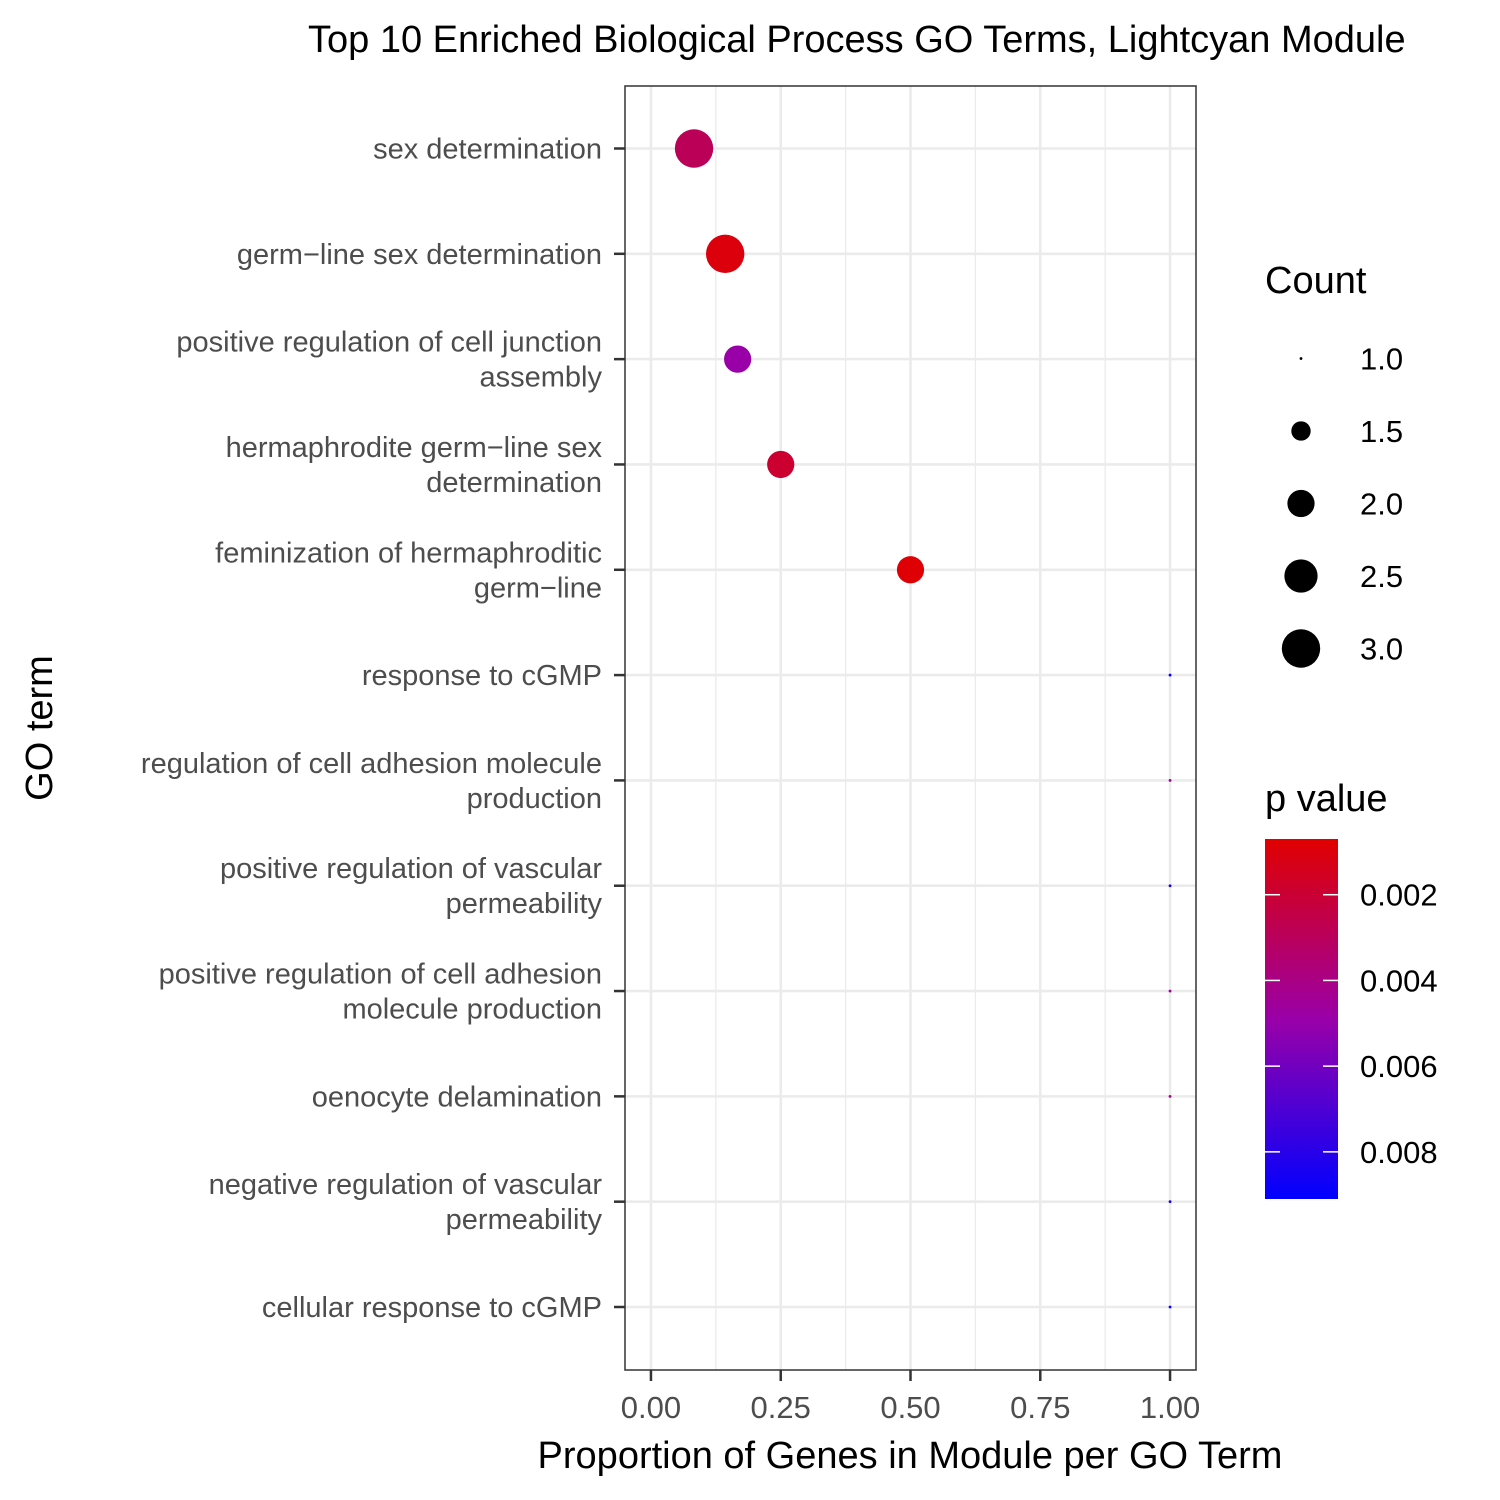 The height and width of the screenshot is (1500, 1500). Describe the element at coordinates (40, 728) in the screenshot. I see `y-axis-title: GO term` at that location.